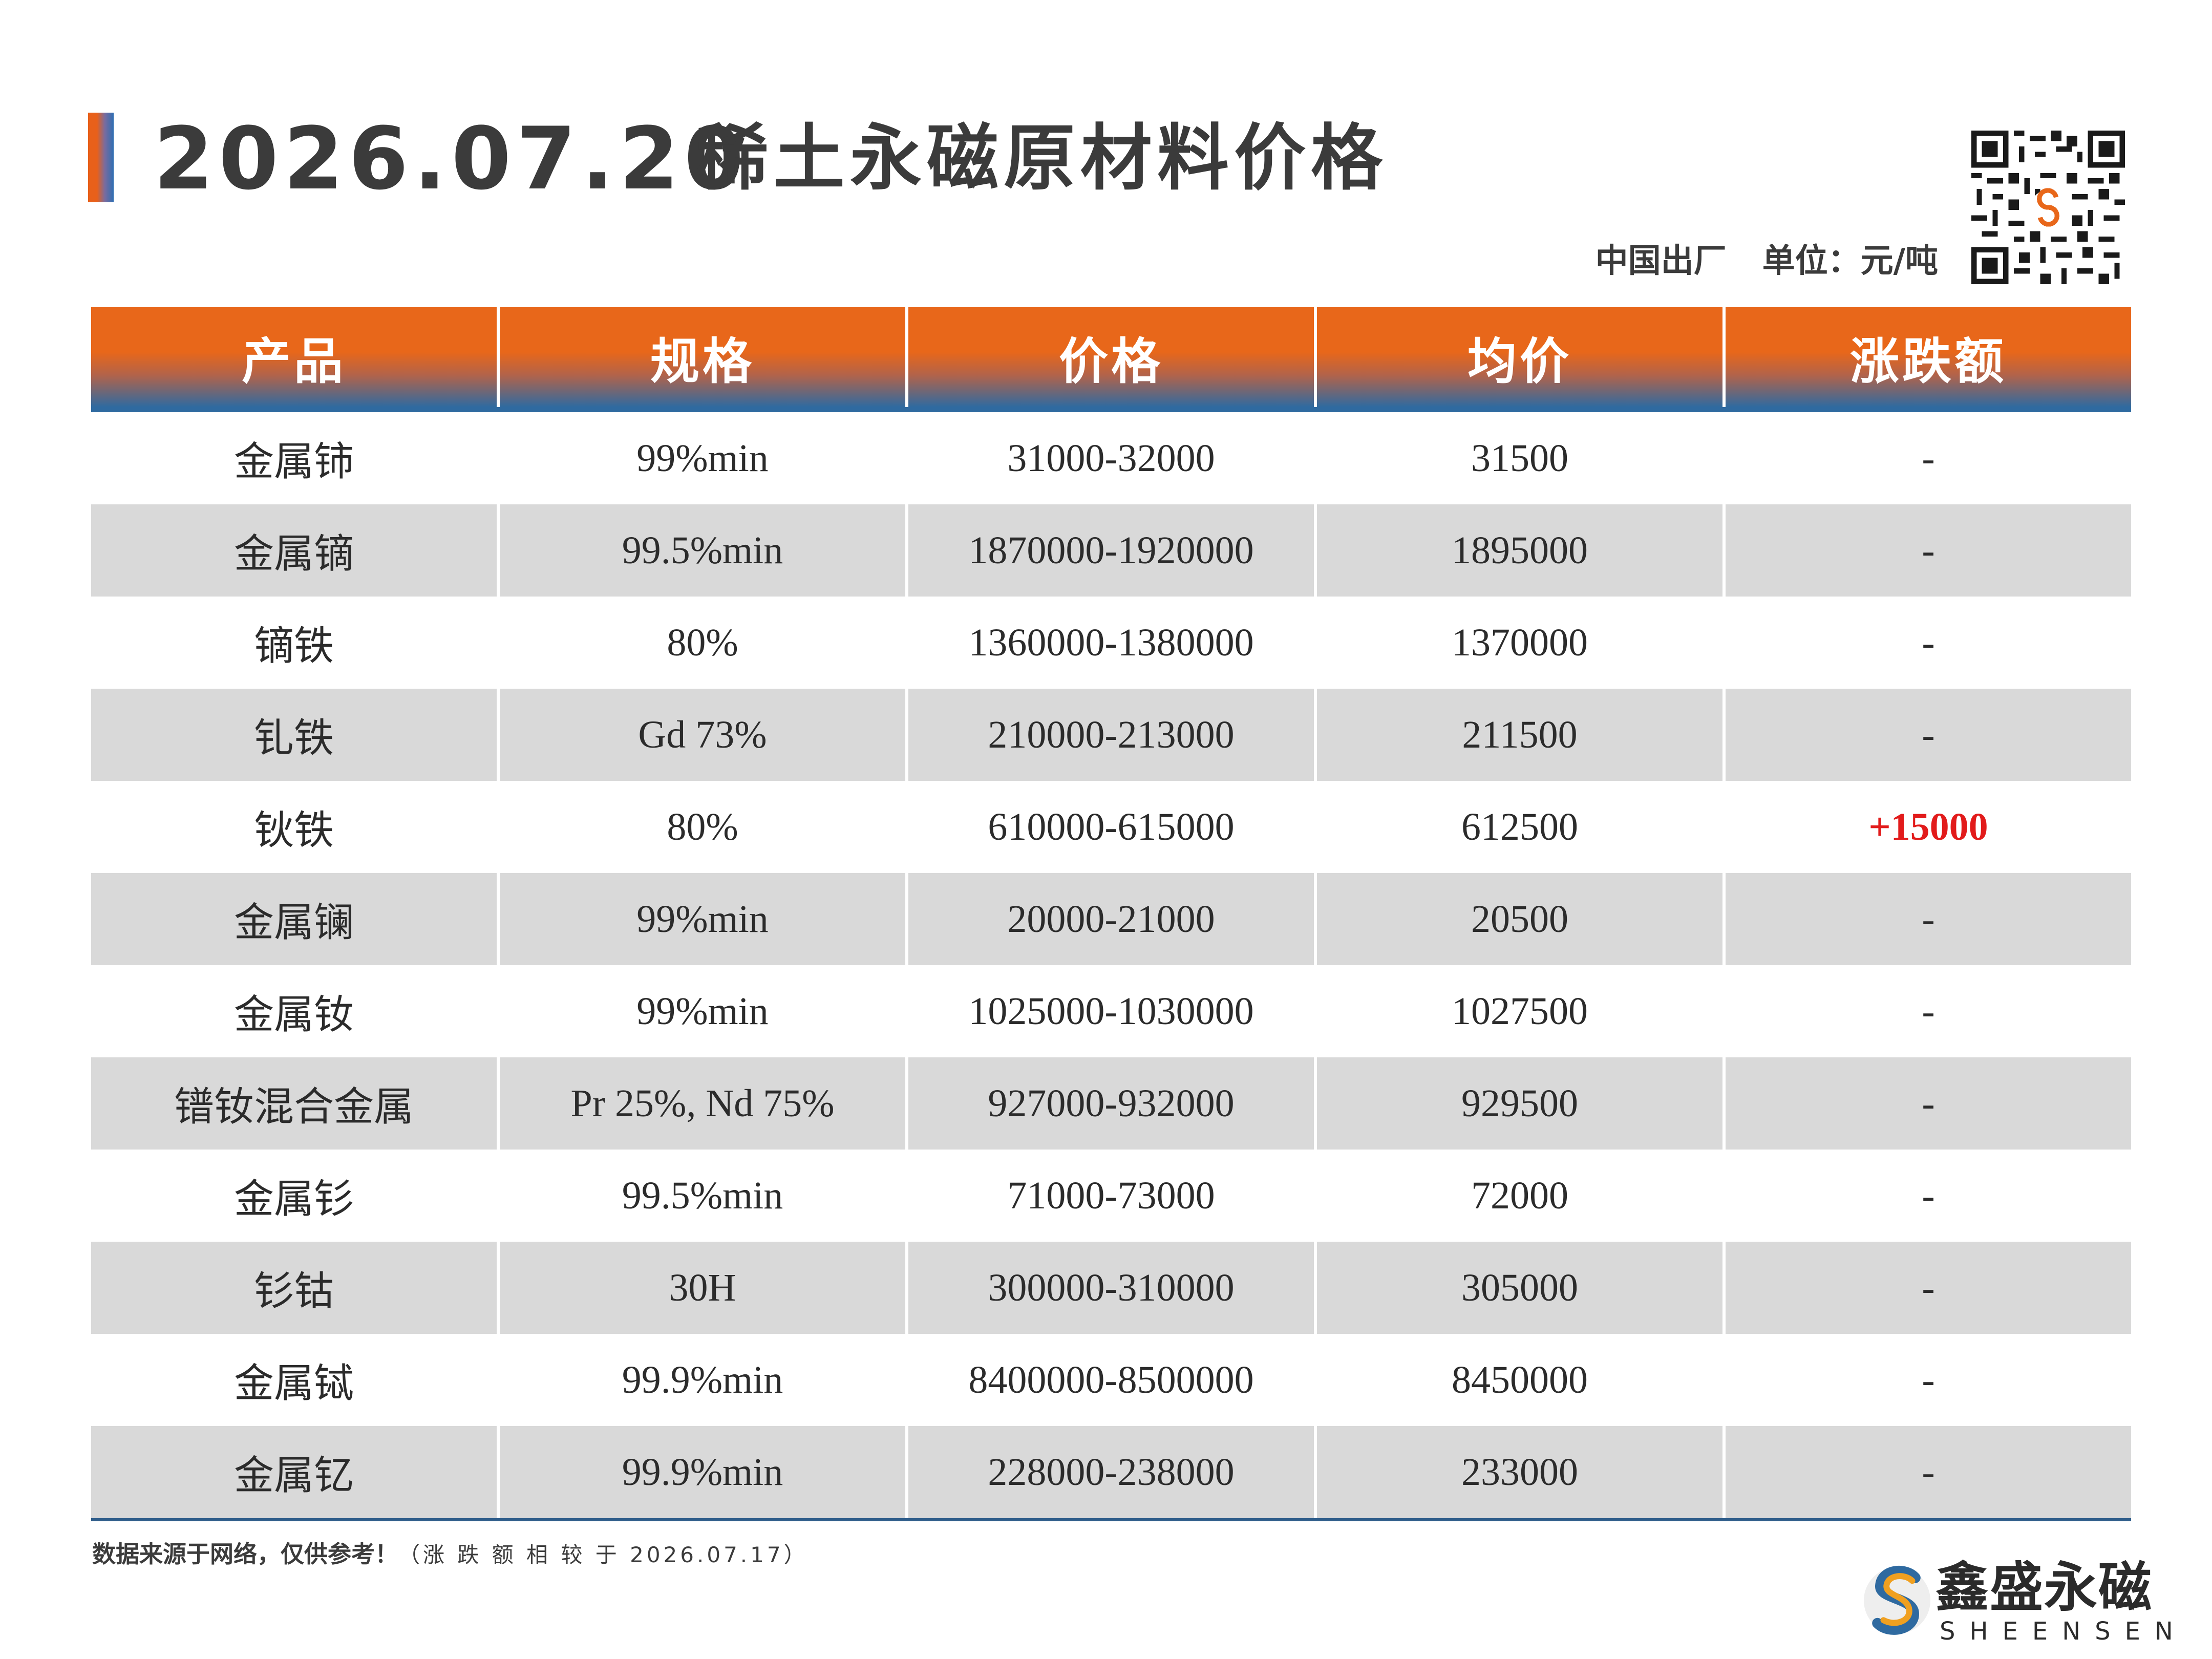 Image resolution: width=2212 pixels, height=1659 pixels. What do you see at coordinates (293, 646) in the screenshot?
I see `product-cell: 镝铁` at bounding box center [293, 646].